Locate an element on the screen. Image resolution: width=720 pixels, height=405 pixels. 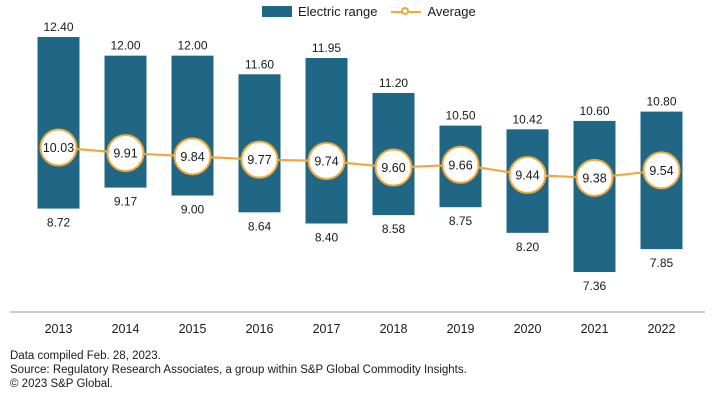
x-tick-label-2022: 2022 is located at coordinates (662, 329).